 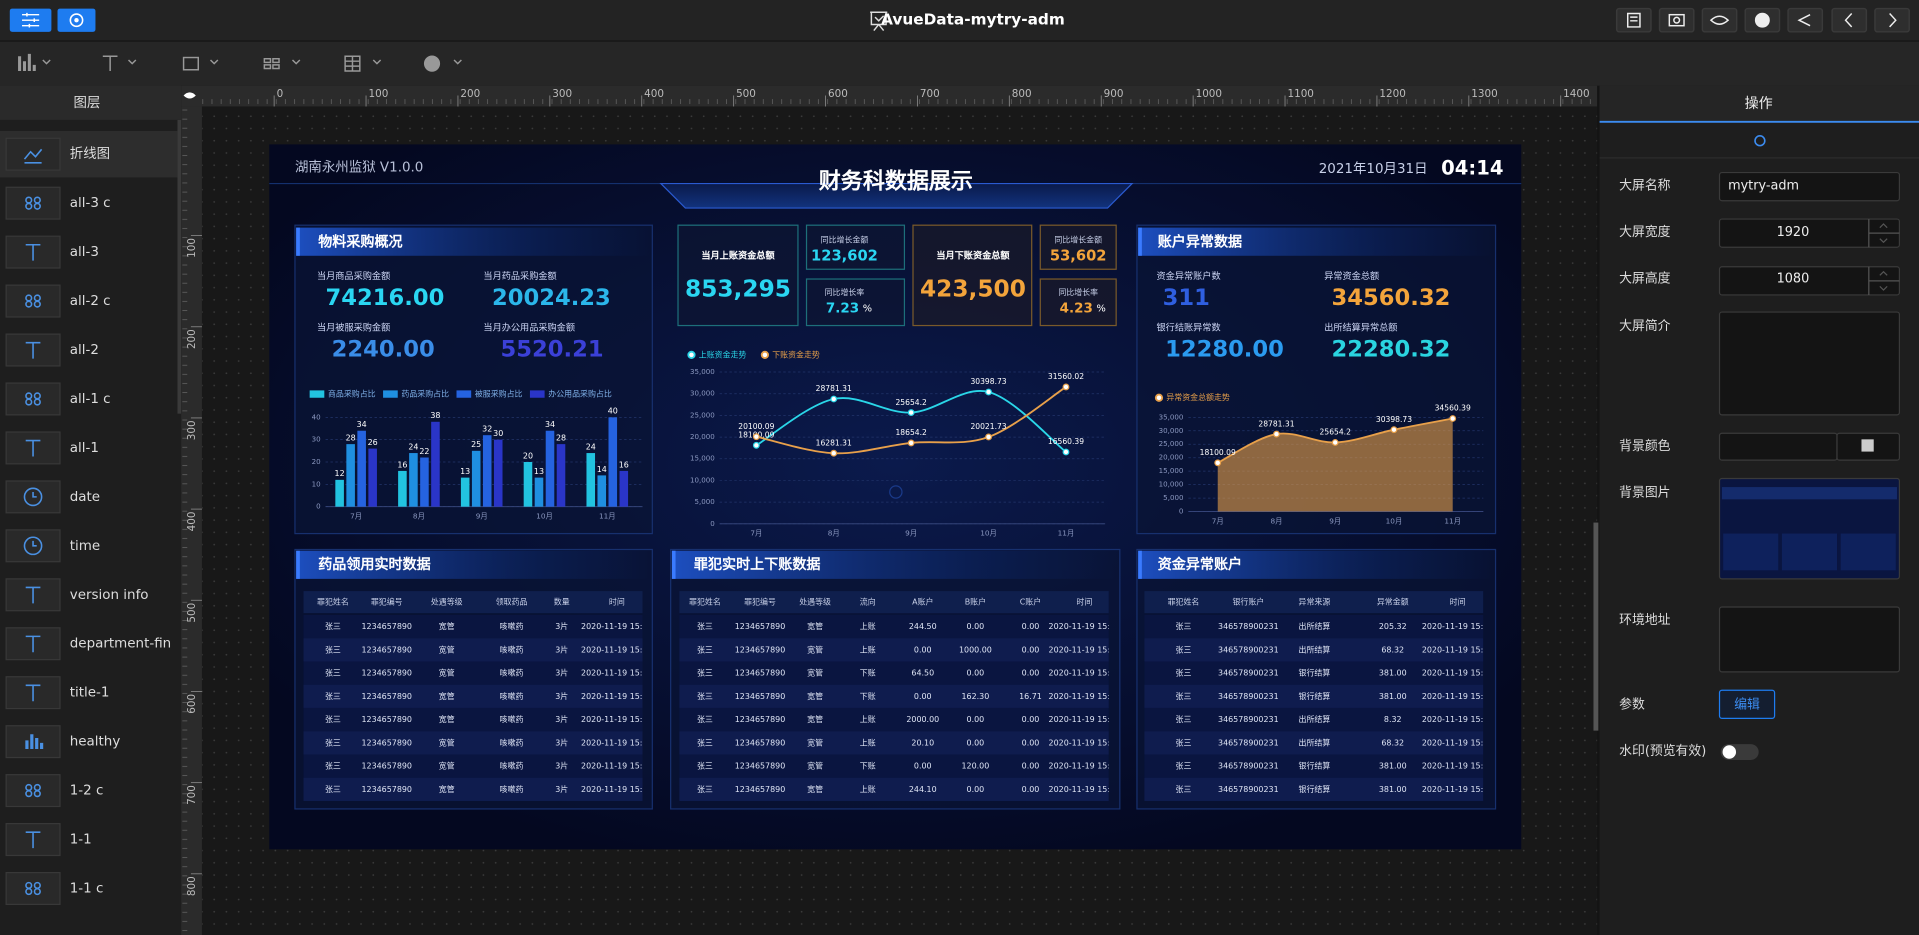 I want to click on table-cell: 2000.00, so click(x=922, y=719).